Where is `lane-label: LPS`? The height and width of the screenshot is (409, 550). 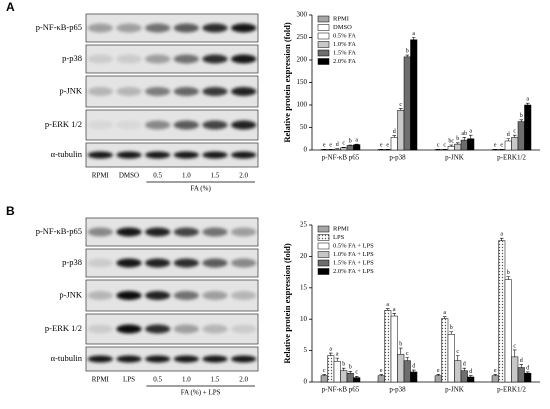 lane-label: LPS is located at coordinates (129, 380).